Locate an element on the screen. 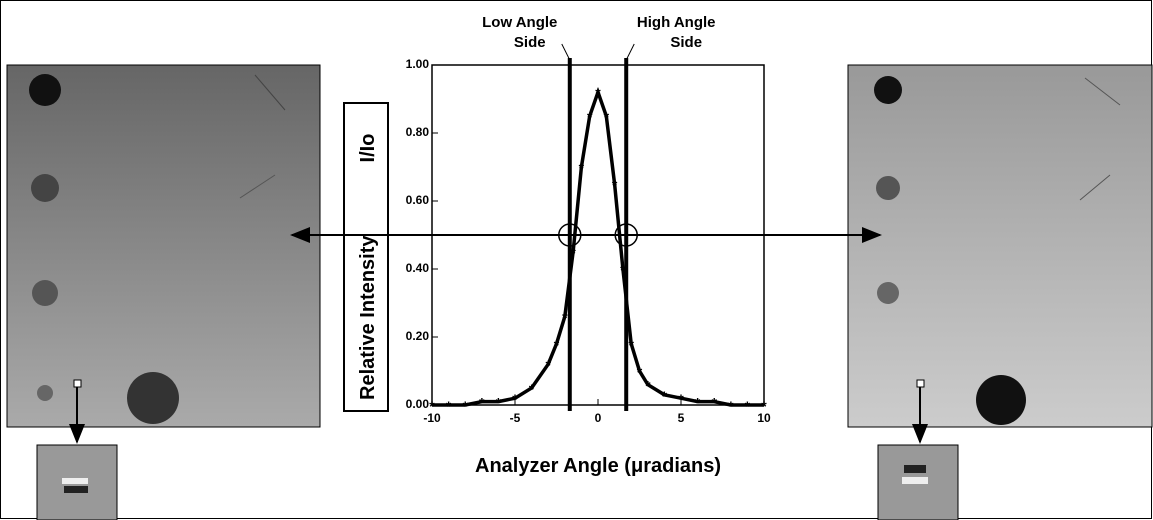 The height and width of the screenshot is (520, 1153). right-inset is located at coordinates (918, 482).